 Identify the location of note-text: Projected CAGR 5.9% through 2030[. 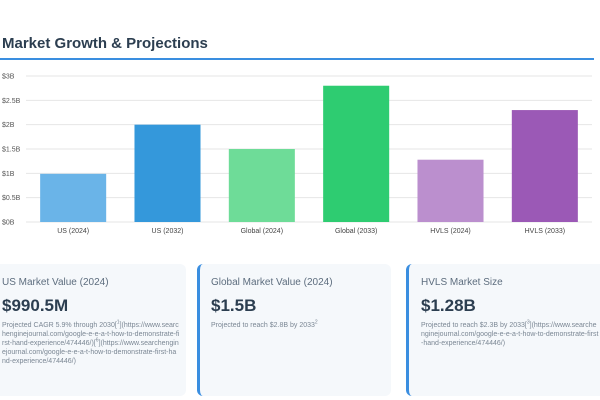
(59, 325).